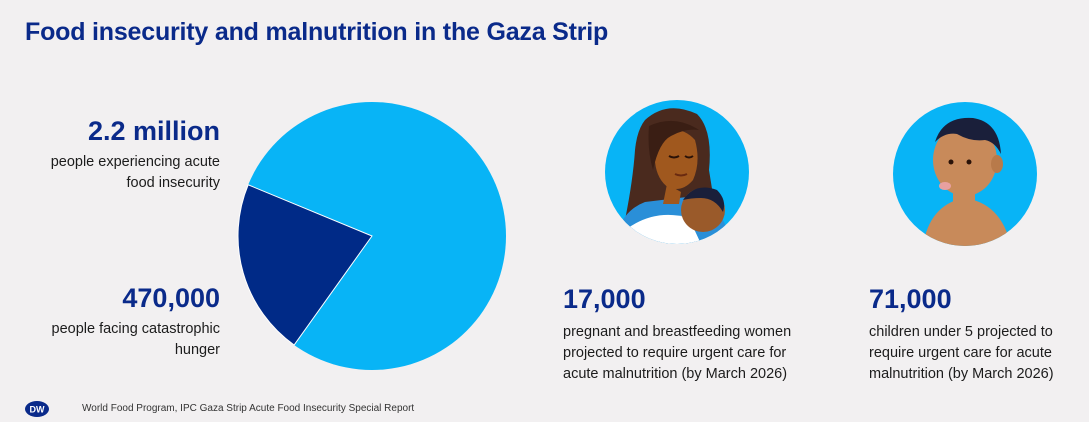 This screenshot has width=1089, height=422. I want to click on dw-logo: DW, so click(37, 409).